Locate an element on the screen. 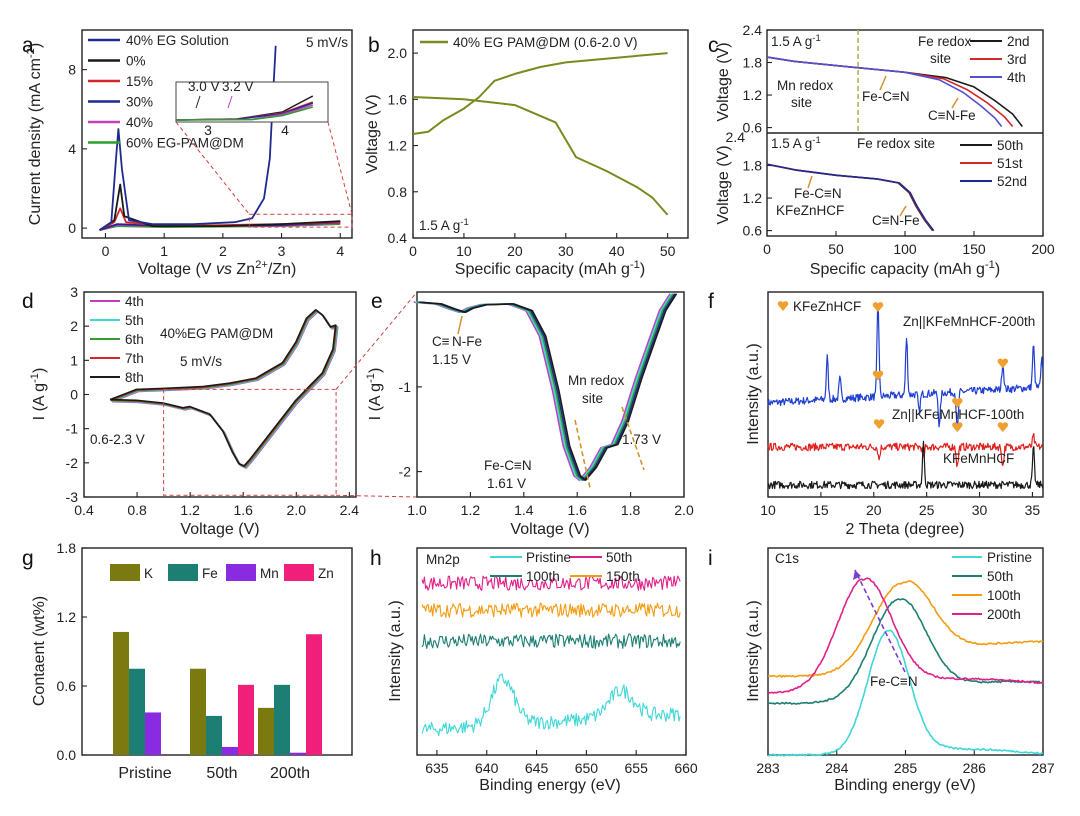 The height and width of the screenshot is (816, 1080). series-line-150th is located at coordinates (551, 610).